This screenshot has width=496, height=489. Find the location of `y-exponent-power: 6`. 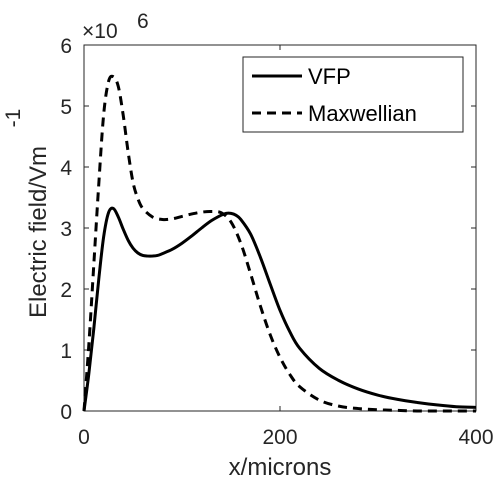

y-exponent-power: 6 is located at coordinates (143, 21).